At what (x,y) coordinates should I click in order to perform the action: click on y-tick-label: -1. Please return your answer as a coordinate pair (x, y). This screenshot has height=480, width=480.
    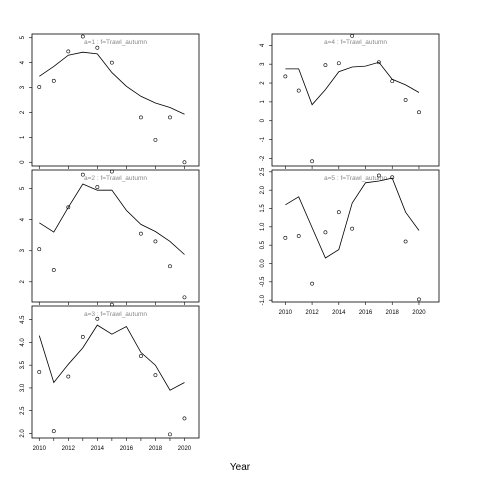
    Looking at the image, I should click on (263, 139).